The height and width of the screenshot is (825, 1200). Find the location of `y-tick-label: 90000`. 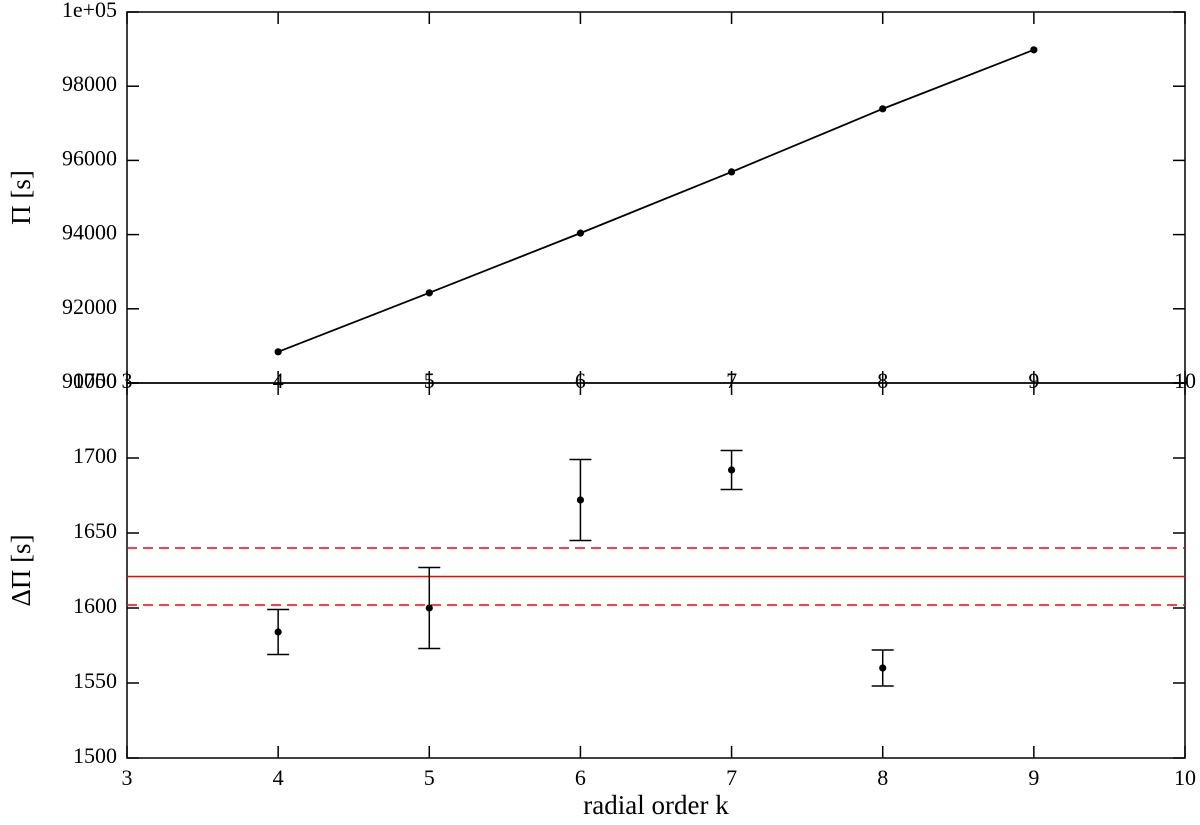

y-tick-label: 90000 is located at coordinates (89, 380).